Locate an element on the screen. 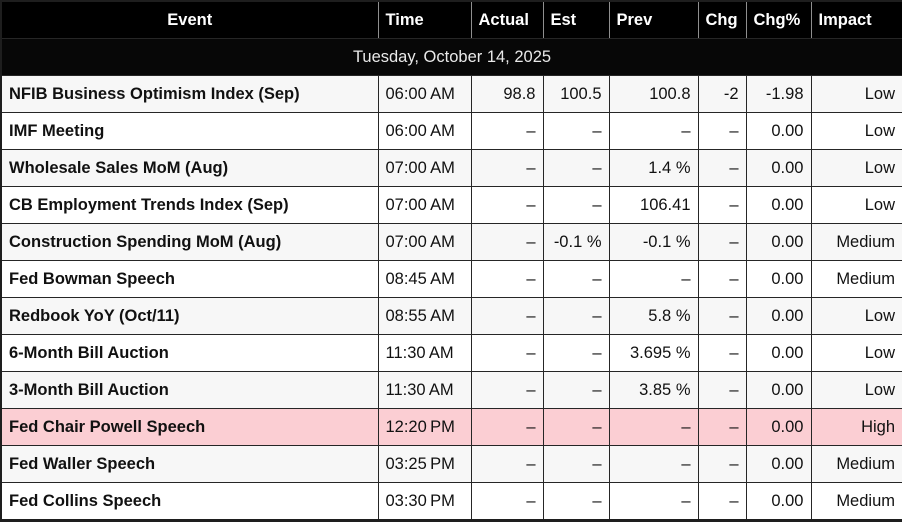  cell-prev: 5.8 % is located at coordinates (653, 316).